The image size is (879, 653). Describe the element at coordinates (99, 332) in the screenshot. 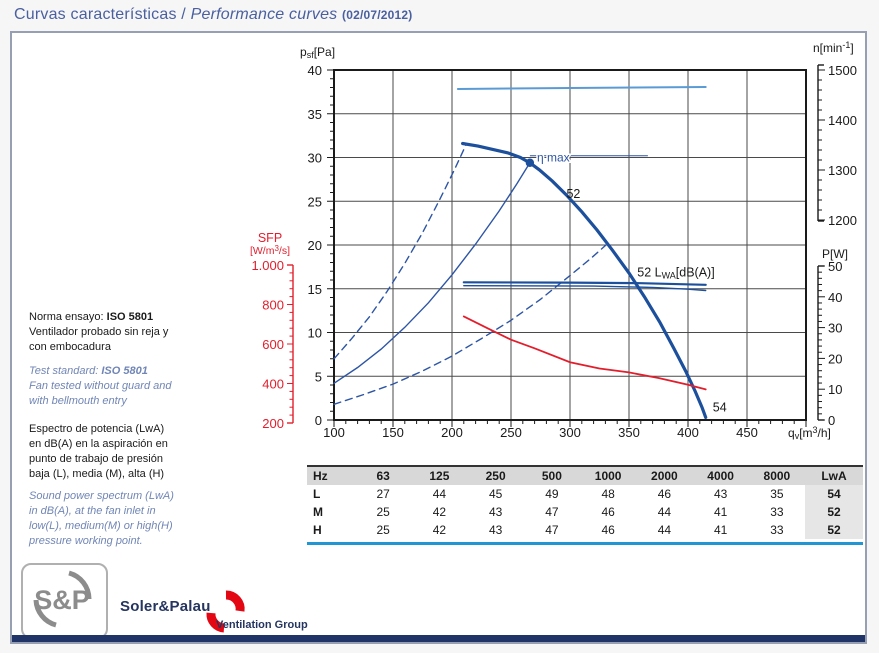

I see `note-line: Ventilador probado sin reja y` at that location.